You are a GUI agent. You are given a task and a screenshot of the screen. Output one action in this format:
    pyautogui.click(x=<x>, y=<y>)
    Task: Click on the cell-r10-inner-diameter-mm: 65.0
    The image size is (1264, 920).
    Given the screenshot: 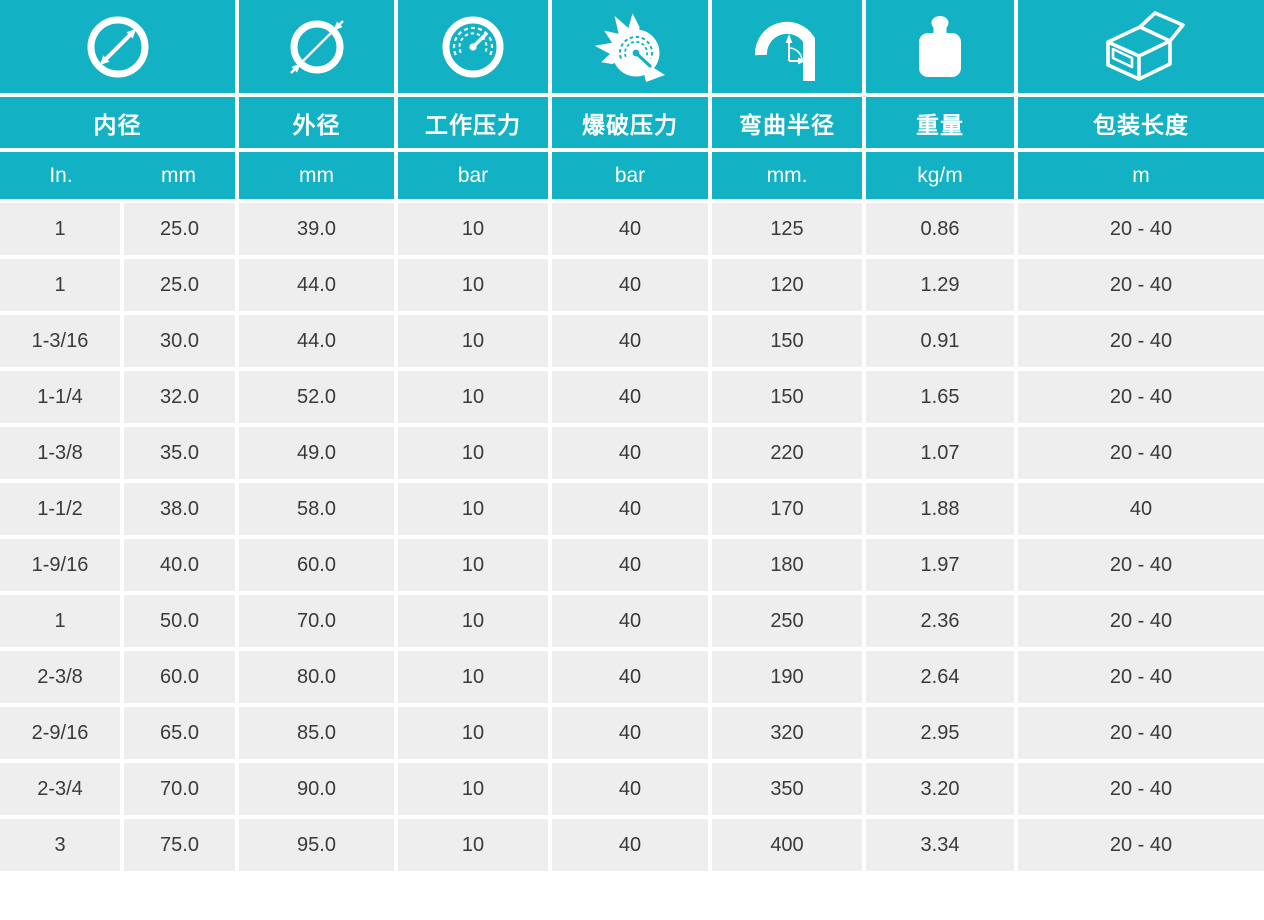 What is the action you would take?
    pyautogui.click(x=179, y=733)
    